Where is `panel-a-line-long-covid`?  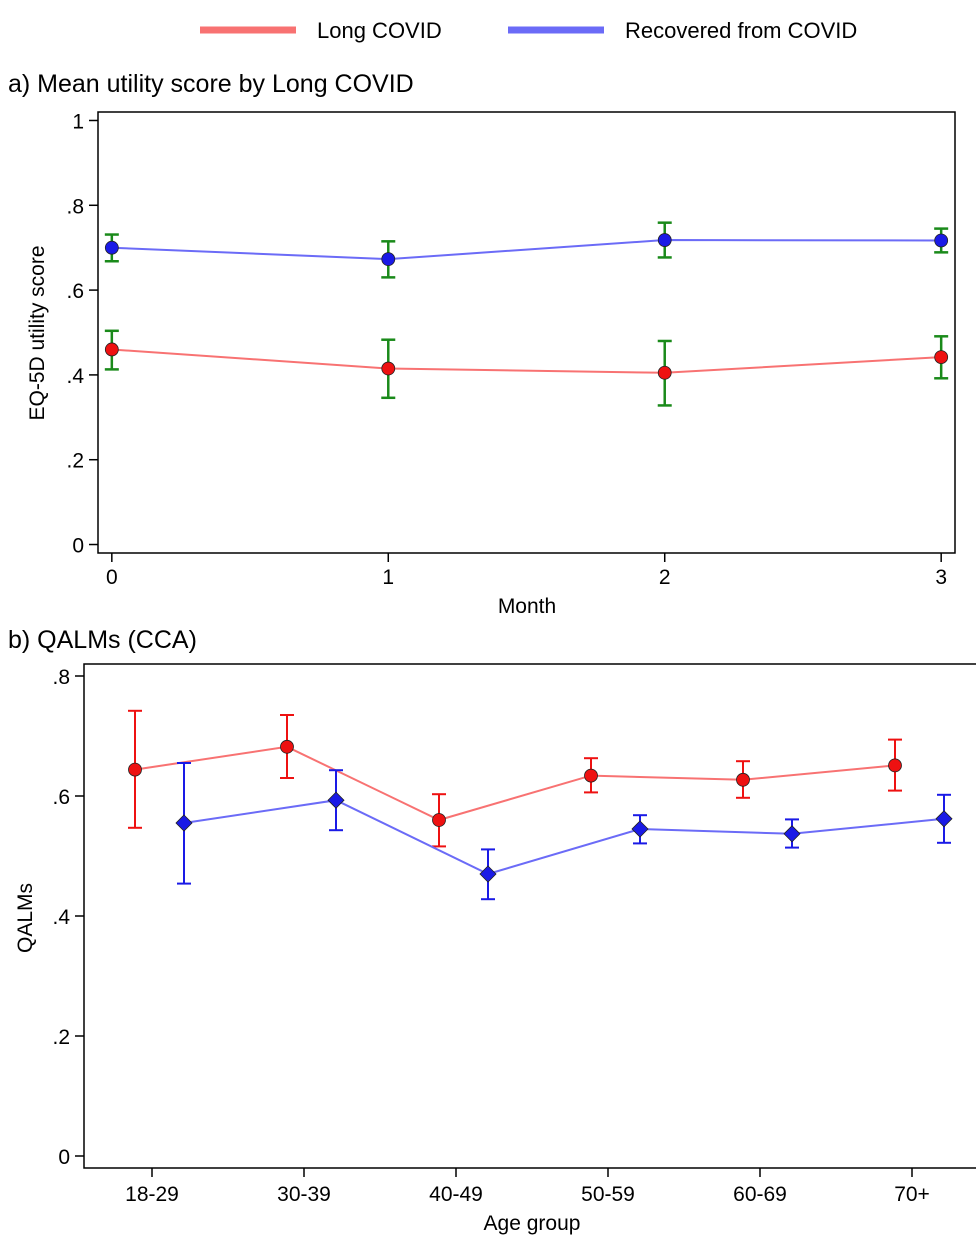
panel-a-line-long-covid is located at coordinates (526, 361).